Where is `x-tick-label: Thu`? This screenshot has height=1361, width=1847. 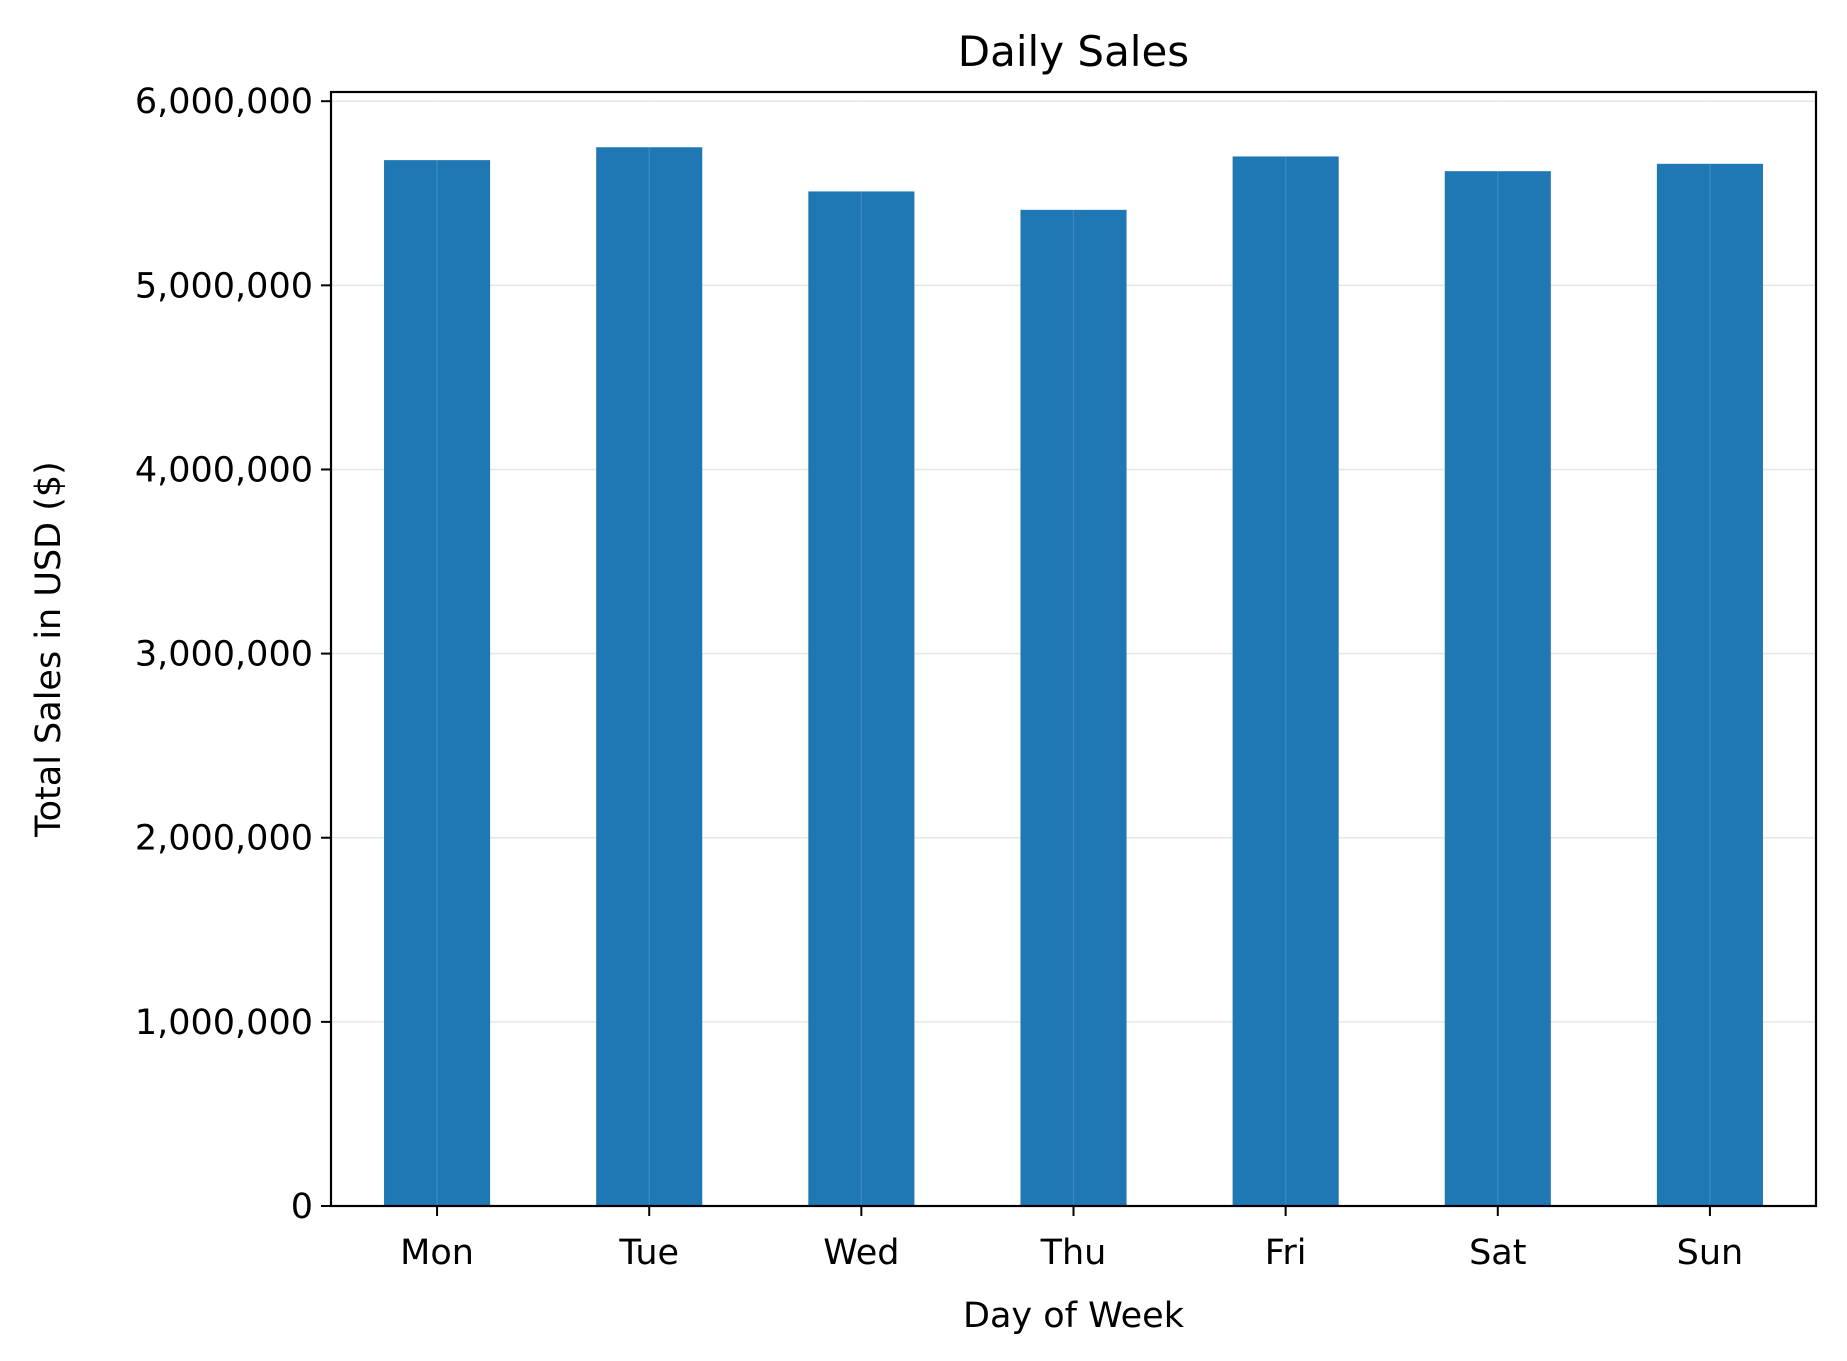 x-tick-label: Thu is located at coordinates (1073, 1253).